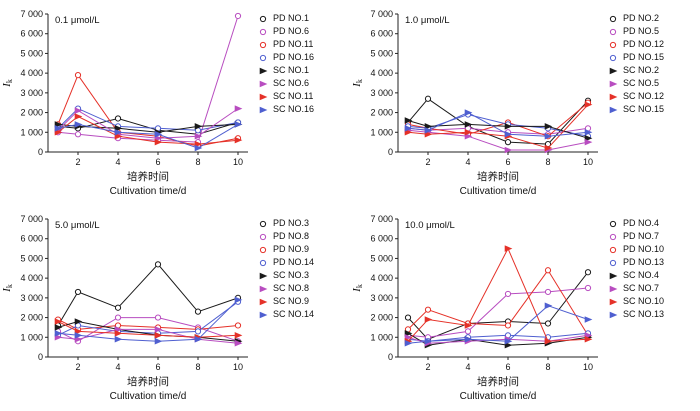  Describe the element at coordinates (635, 288) in the screenshot. I see `legend-item: SC NO.7` at that location.